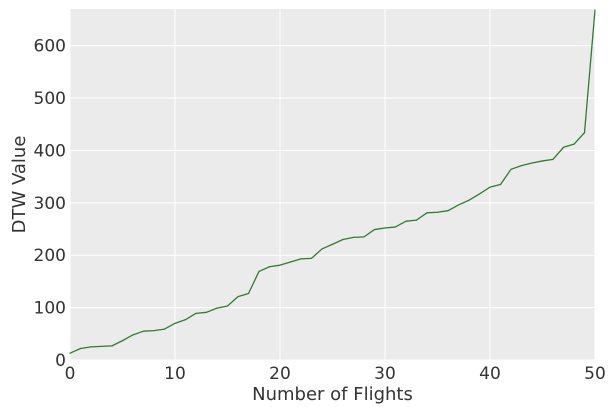 The image size is (608, 407). I want to click on x-tick-label: 30, so click(385, 374).